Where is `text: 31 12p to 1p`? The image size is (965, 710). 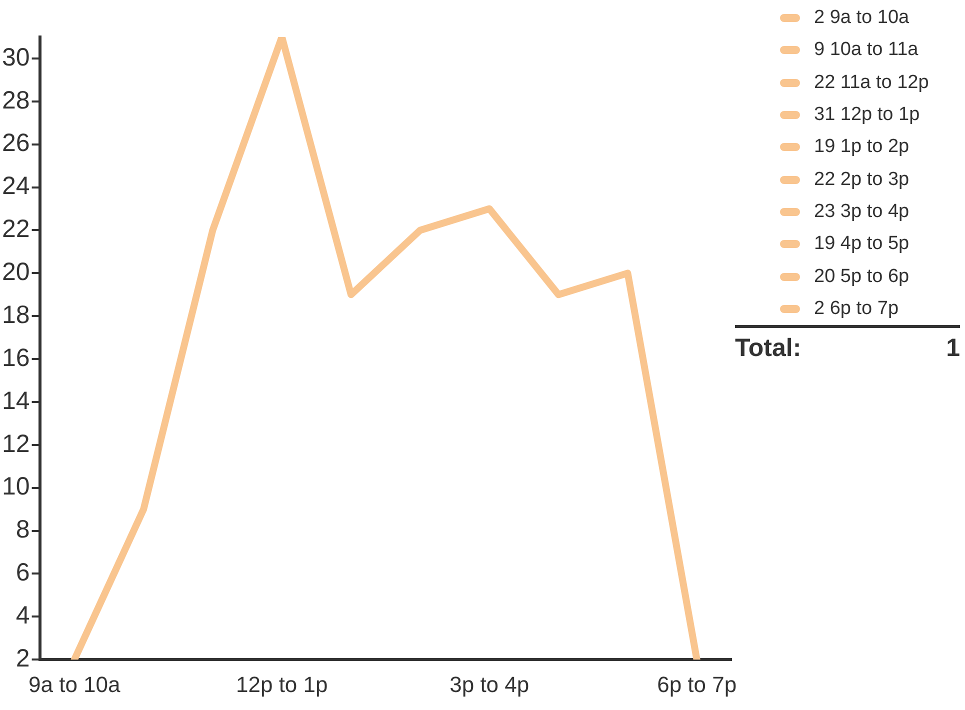 text: 31 12p to 1p is located at coordinates (867, 115).